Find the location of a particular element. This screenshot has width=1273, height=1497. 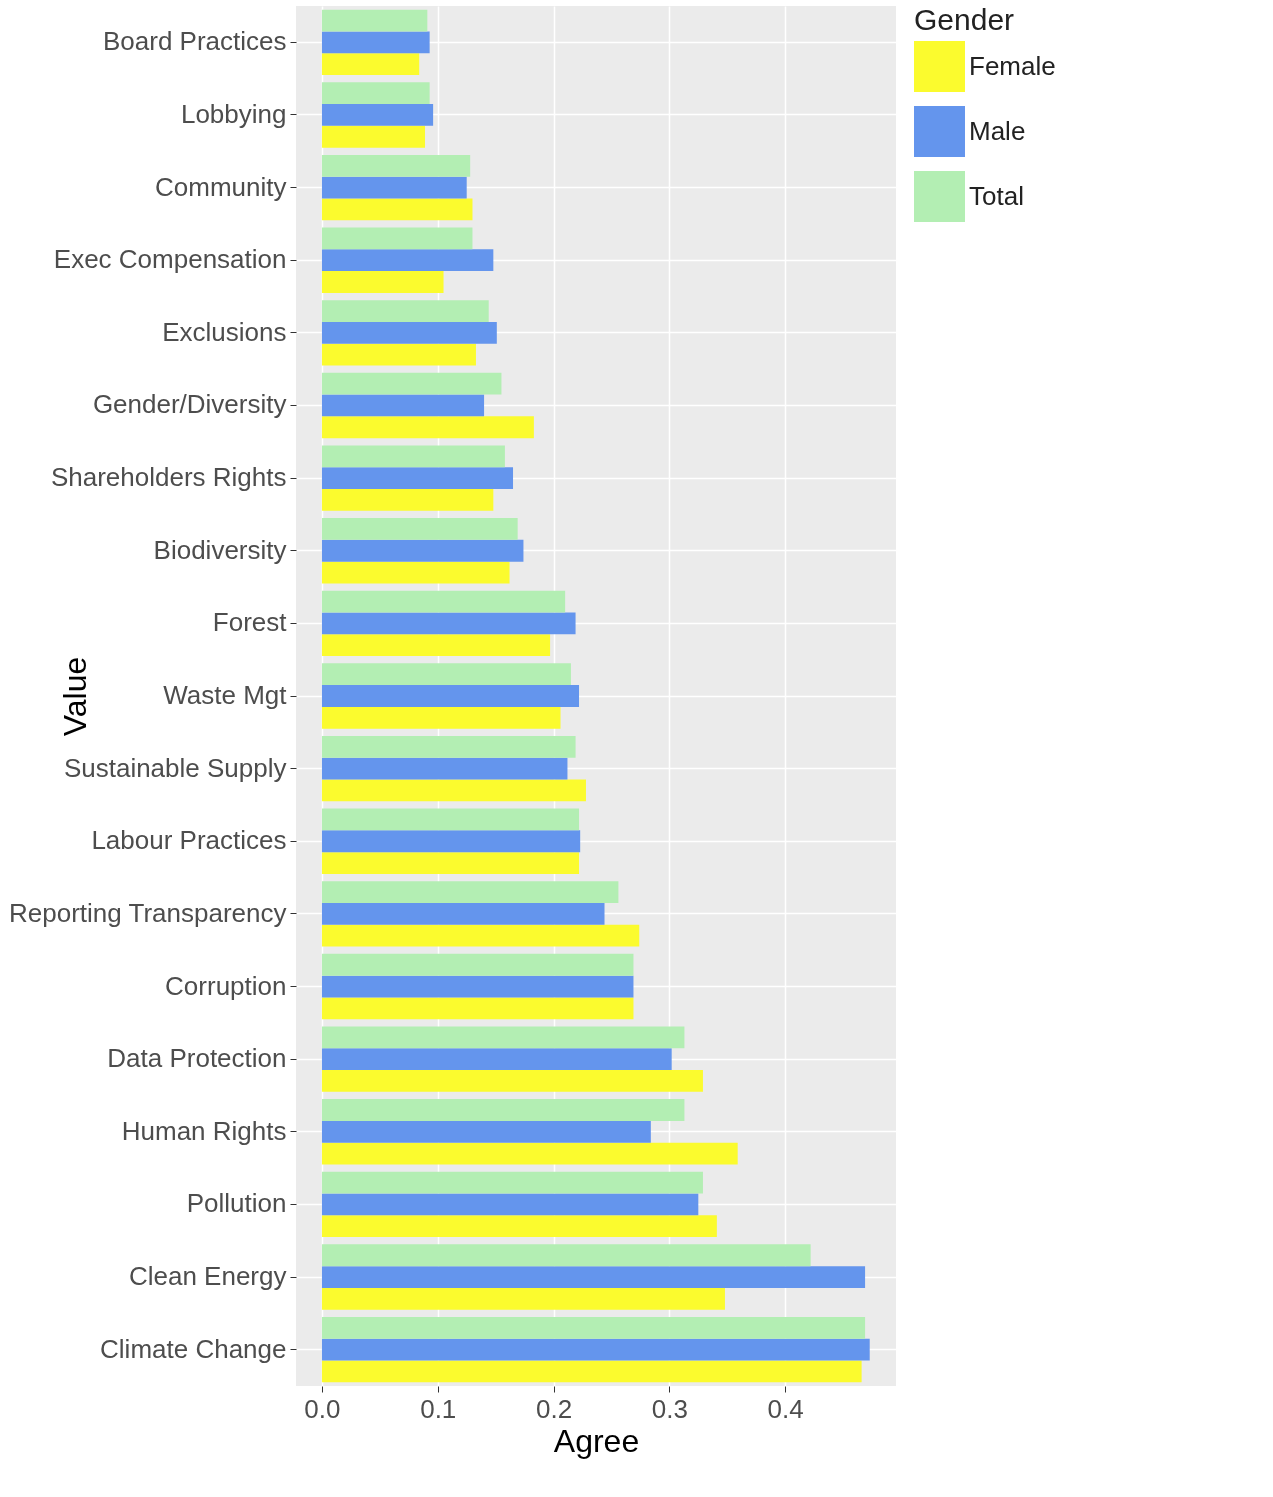

y-tick-label: Pollution is located at coordinates (236, 1203).